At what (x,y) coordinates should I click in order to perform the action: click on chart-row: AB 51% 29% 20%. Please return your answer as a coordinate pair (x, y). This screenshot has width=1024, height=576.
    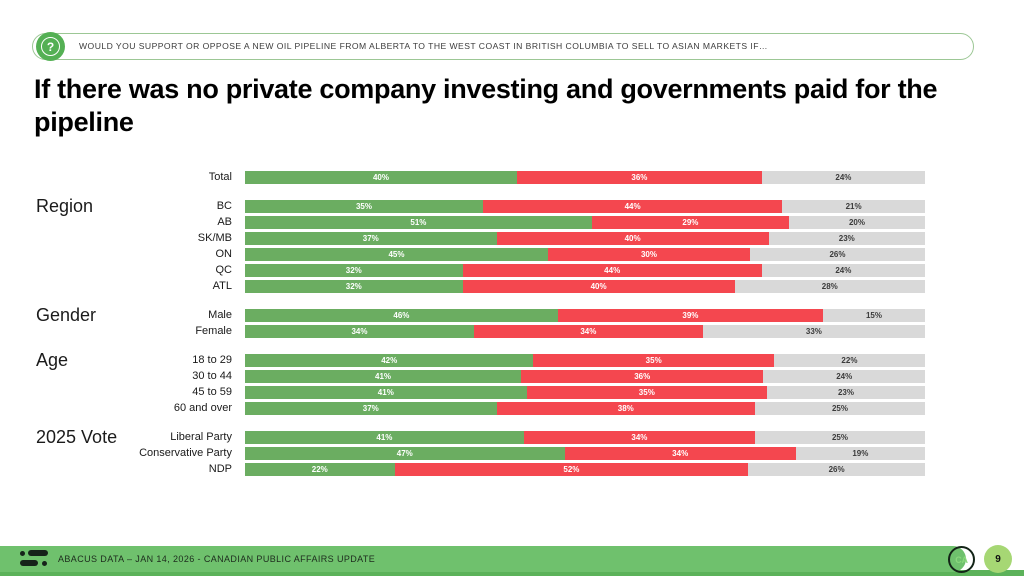
    Looking at the image, I should click on (512, 222).